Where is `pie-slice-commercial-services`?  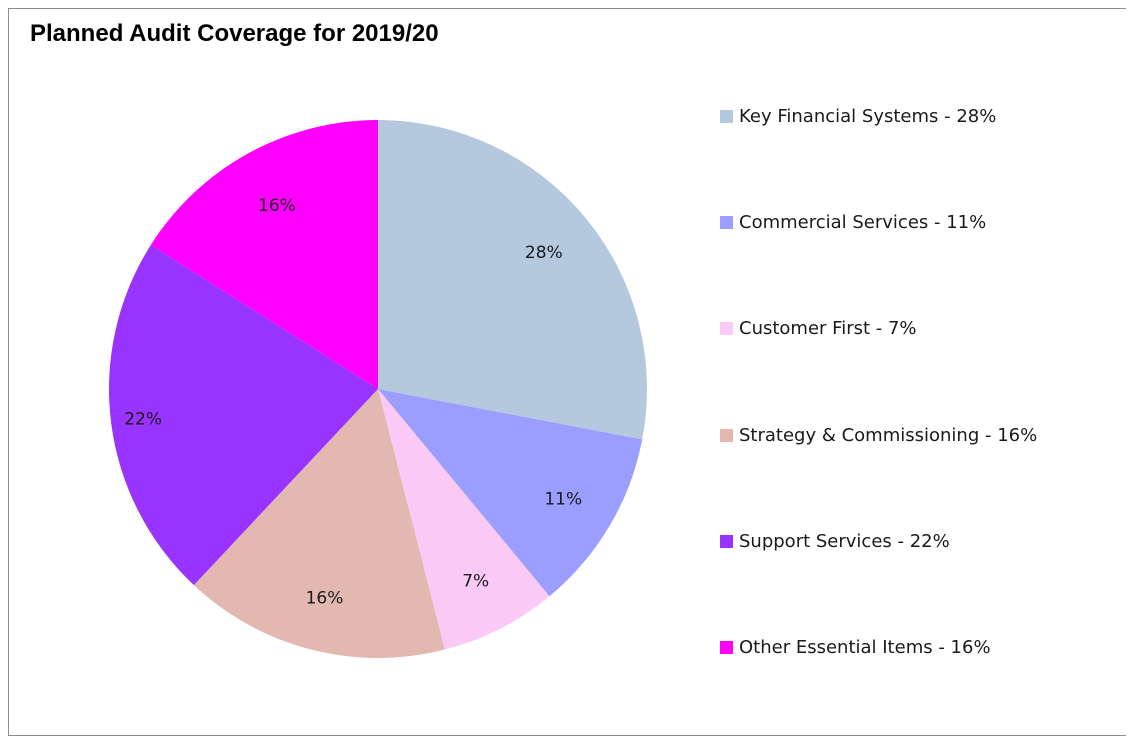 pie-slice-commercial-services is located at coordinates (510, 493).